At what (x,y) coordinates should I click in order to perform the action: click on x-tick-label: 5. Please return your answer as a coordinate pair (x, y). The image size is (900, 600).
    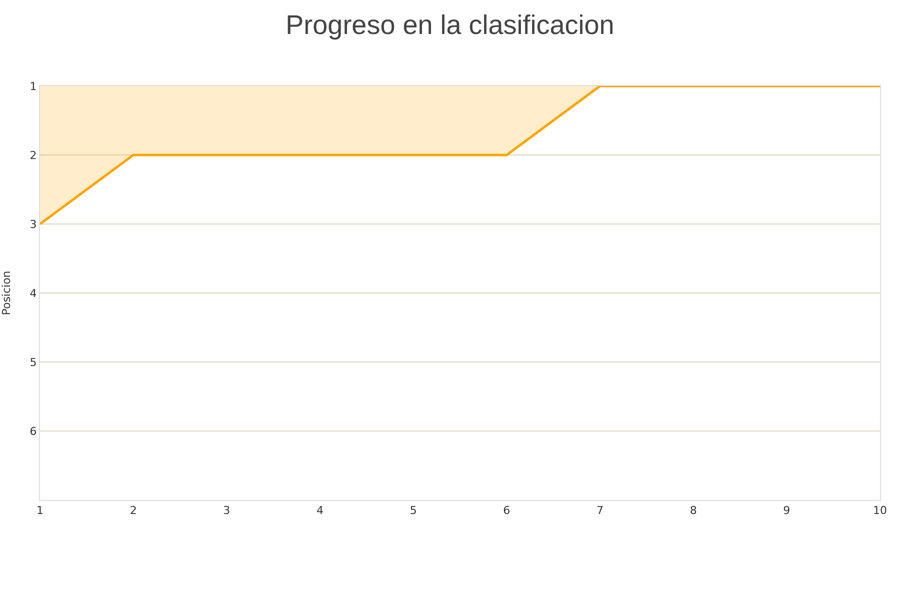
    Looking at the image, I should click on (413, 511).